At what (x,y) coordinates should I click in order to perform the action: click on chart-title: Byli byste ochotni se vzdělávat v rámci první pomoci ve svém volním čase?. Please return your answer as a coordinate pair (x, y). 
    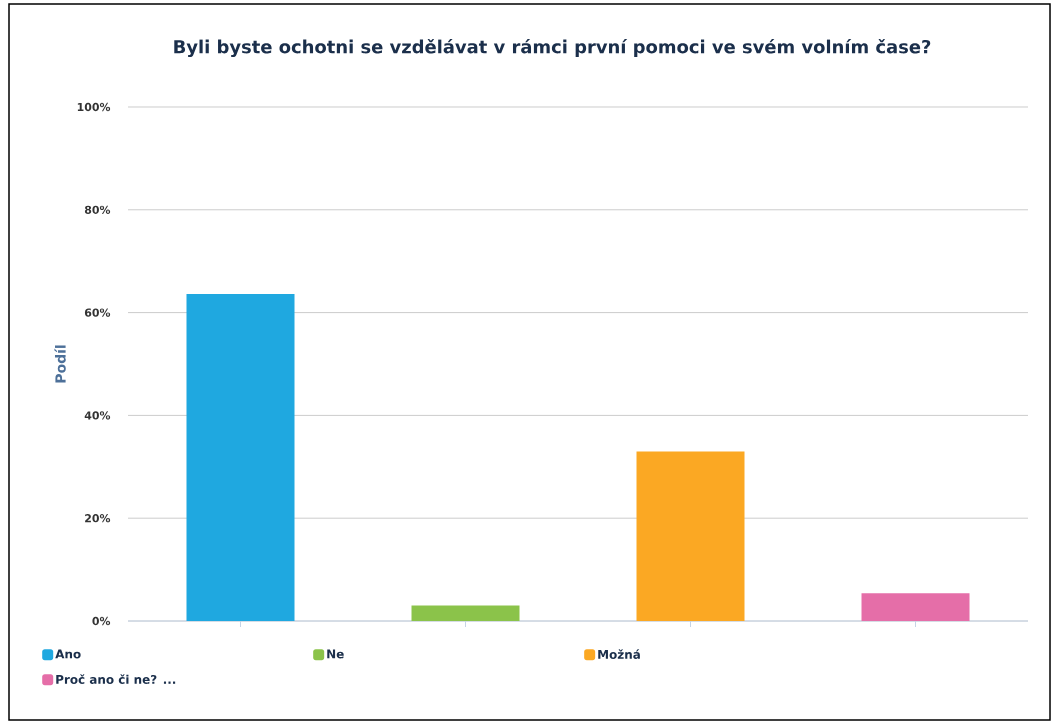
    Looking at the image, I should click on (552, 48).